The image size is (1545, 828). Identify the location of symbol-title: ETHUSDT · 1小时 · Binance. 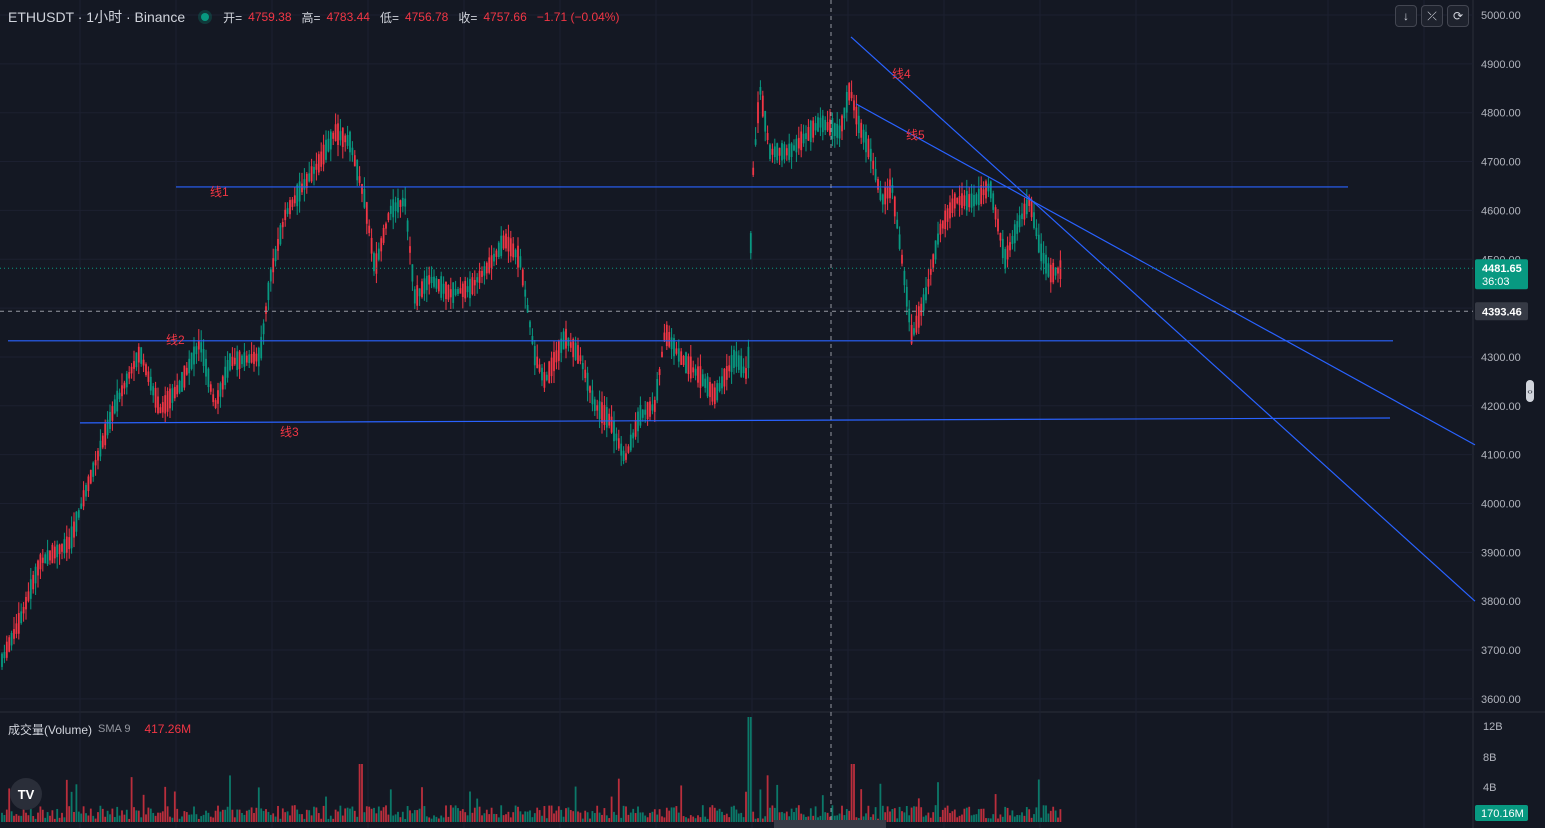
(97, 17).